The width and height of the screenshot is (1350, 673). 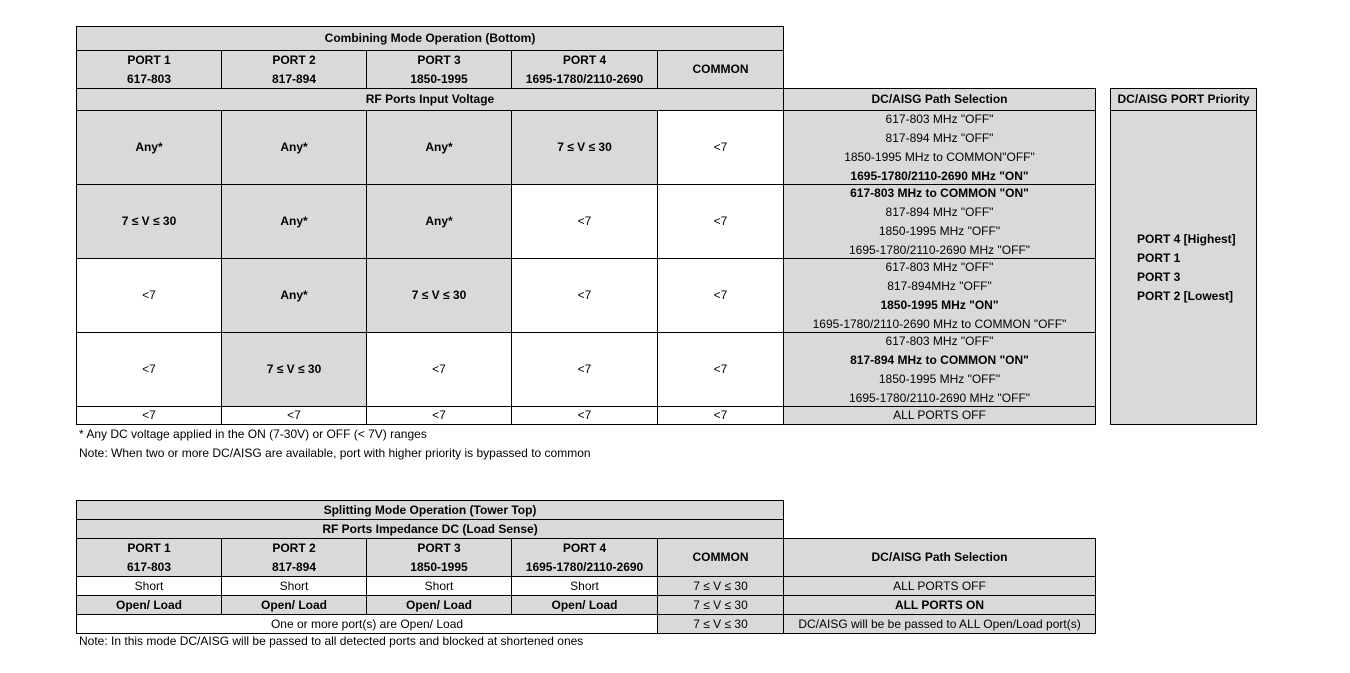 I want to click on port-header: DC/AISG Path Selection, so click(x=939, y=557).